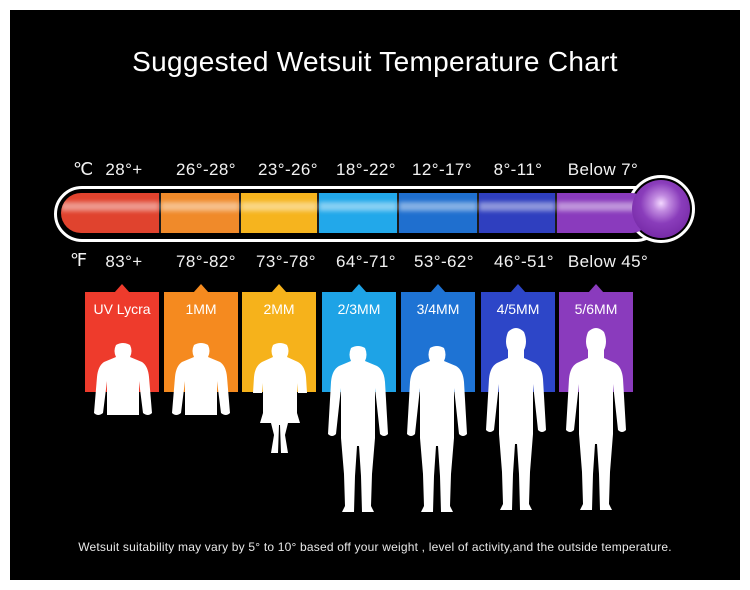  What do you see at coordinates (124, 261) in the screenshot?
I see `fahrenheit-range-1: 83°+` at bounding box center [124, 261].